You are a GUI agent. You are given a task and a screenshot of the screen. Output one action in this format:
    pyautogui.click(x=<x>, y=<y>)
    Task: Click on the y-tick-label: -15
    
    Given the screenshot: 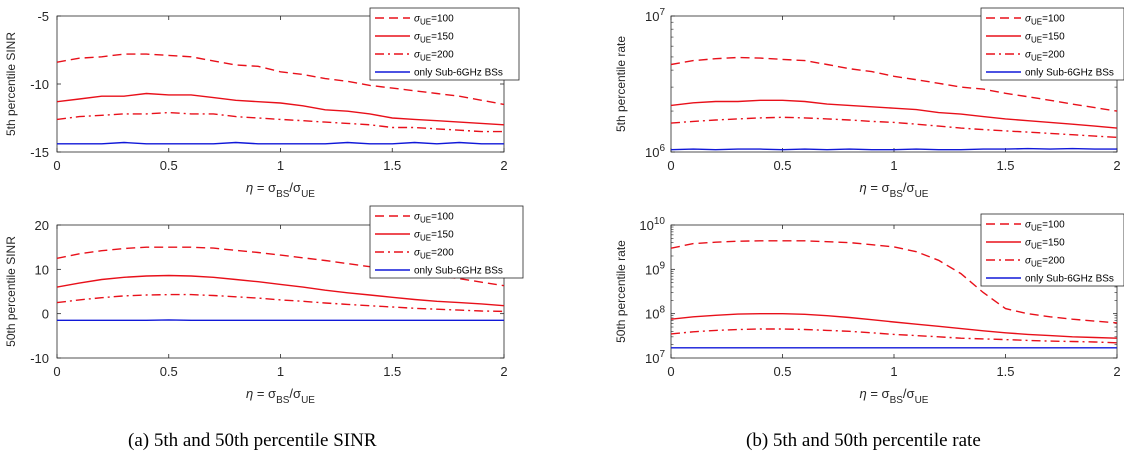 What is the action you would take?
    pyautogui.click(x=39, y=152)
    